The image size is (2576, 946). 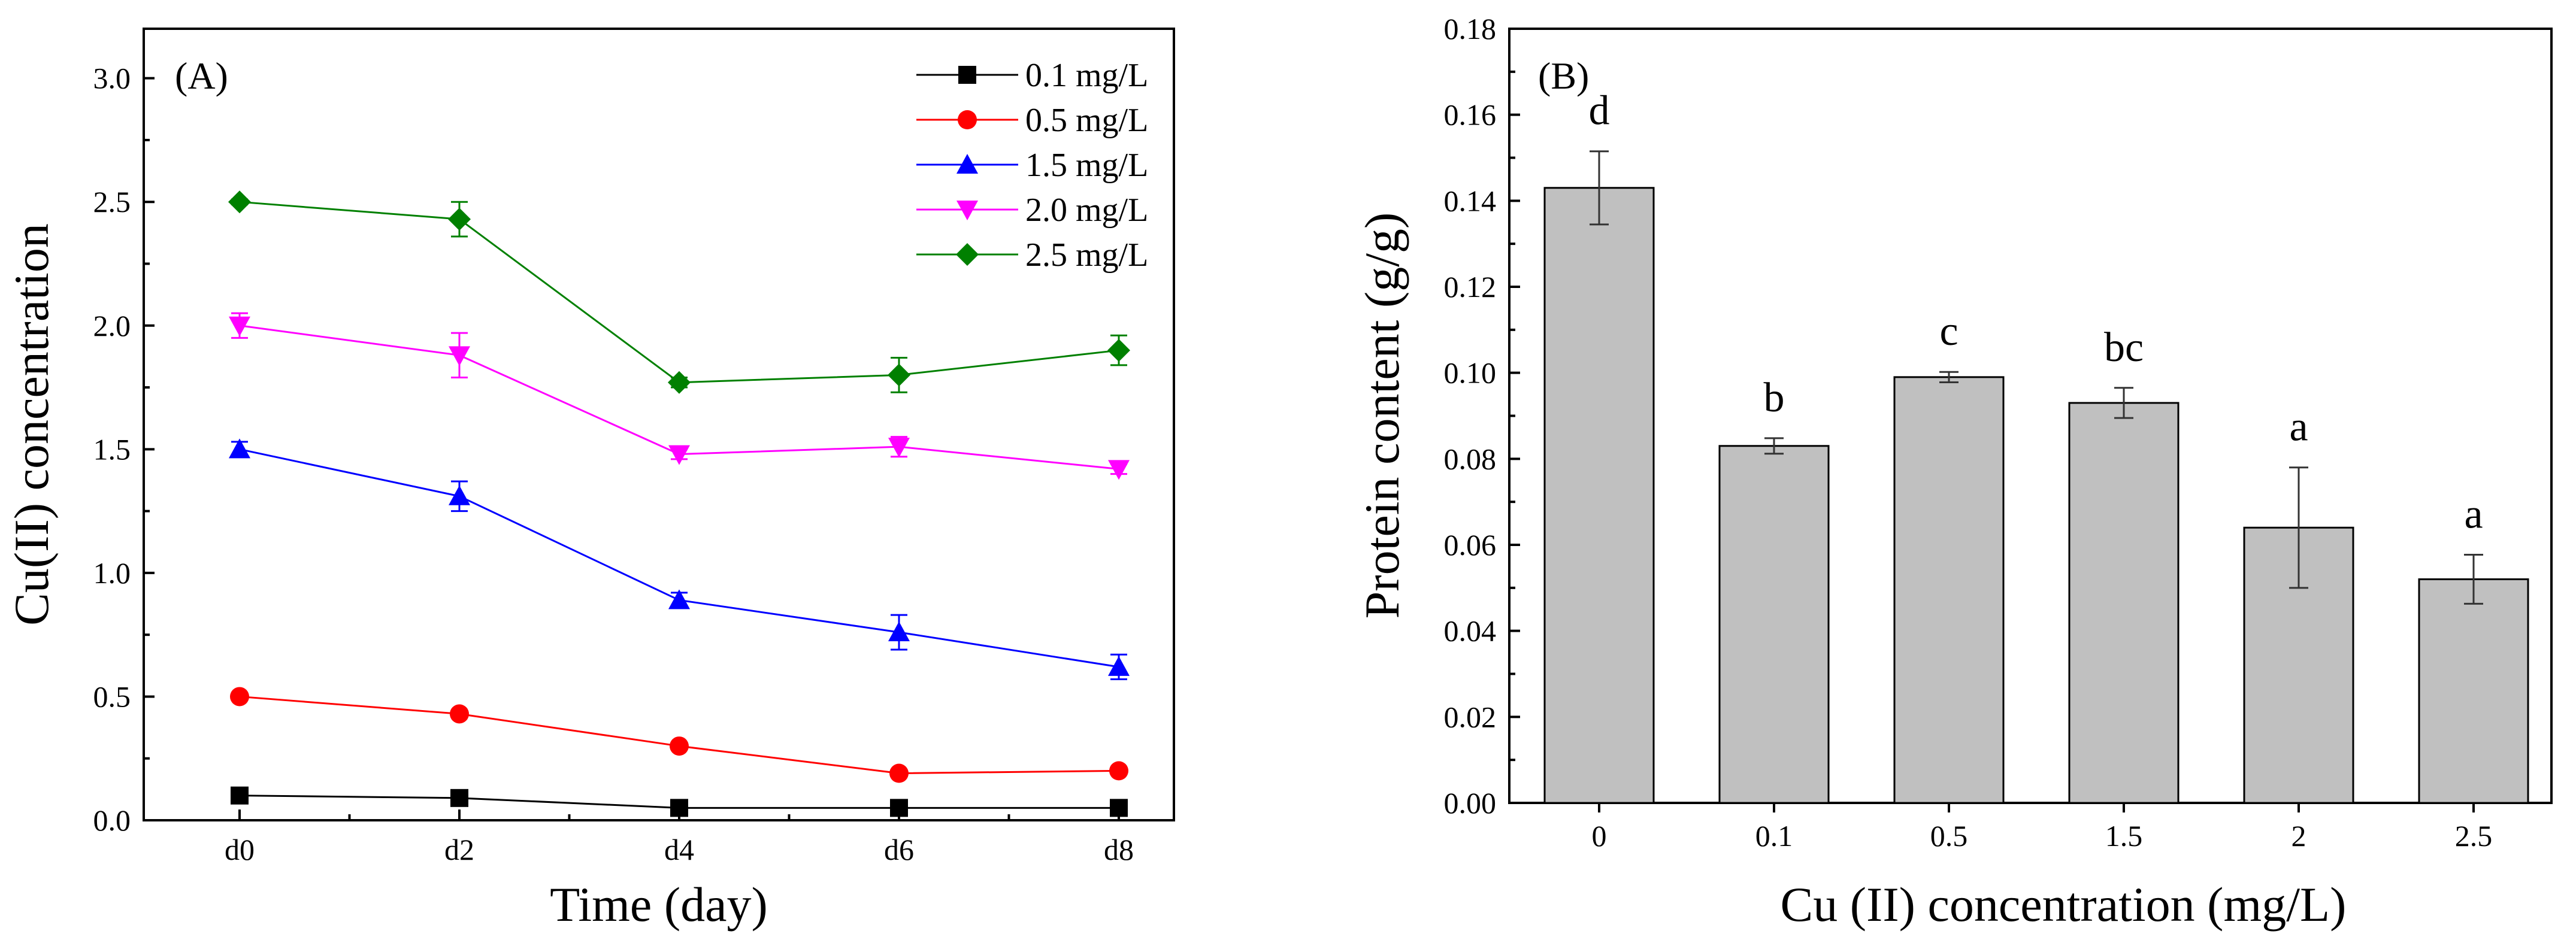 What do you see at coordinates (2064, 904) in the screenshot?
I see `panel-b-x-axis-title: Cu (II) concentration (mg/L)` at bounding box center [2064, 904].